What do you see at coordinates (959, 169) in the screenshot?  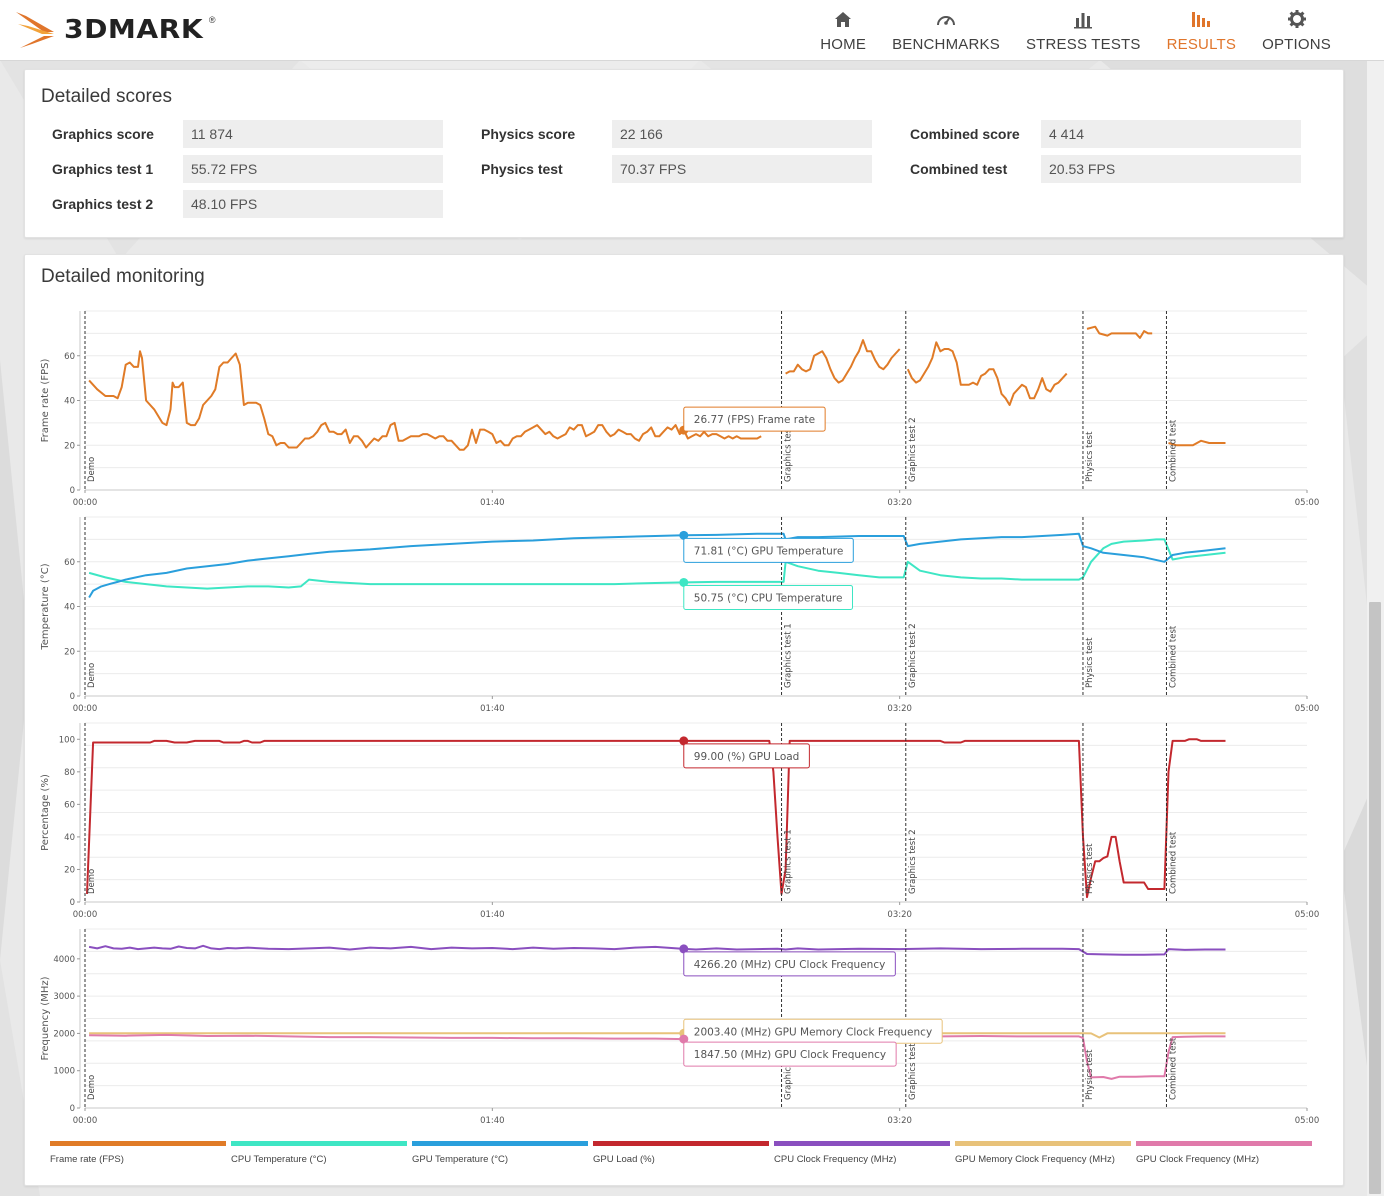 I see `combined-test-label: Combined test` at bounding box center [959, 169].